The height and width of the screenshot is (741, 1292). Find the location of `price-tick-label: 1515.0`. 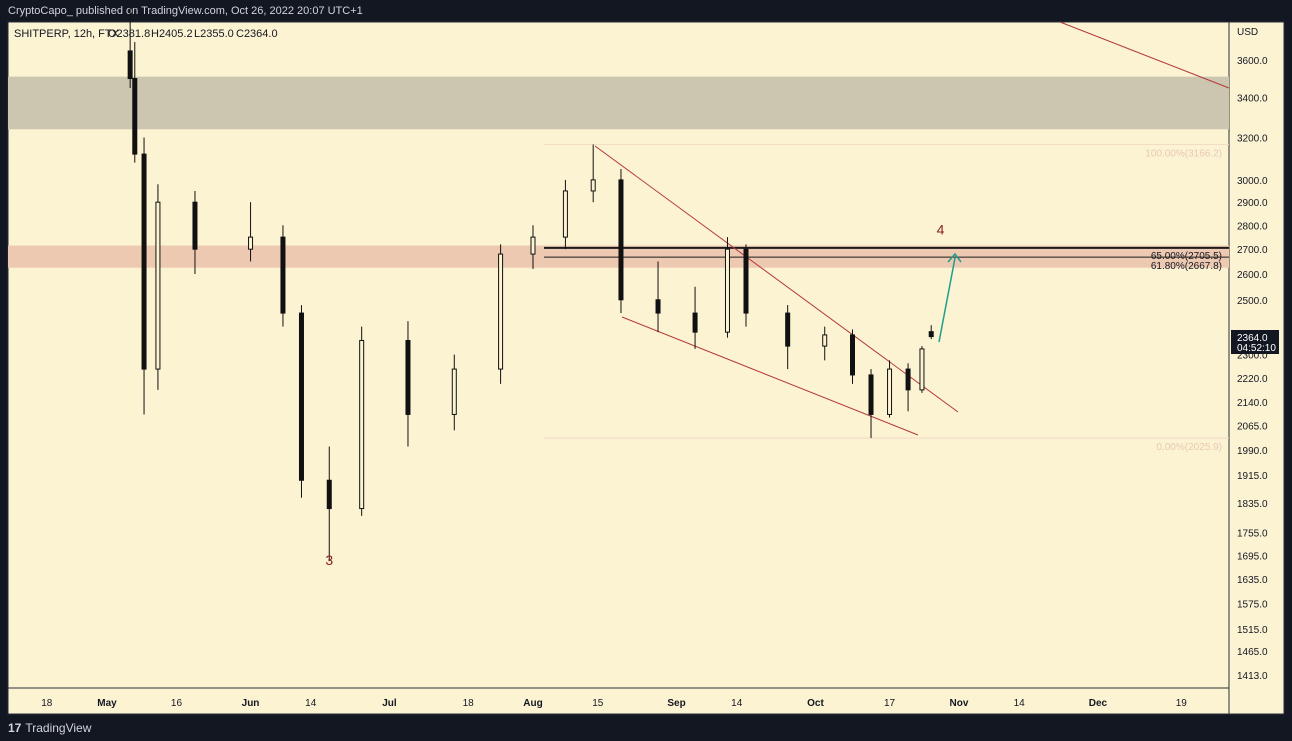

price-tick-label: 1515.0 is located at coordinates (1252, 630).